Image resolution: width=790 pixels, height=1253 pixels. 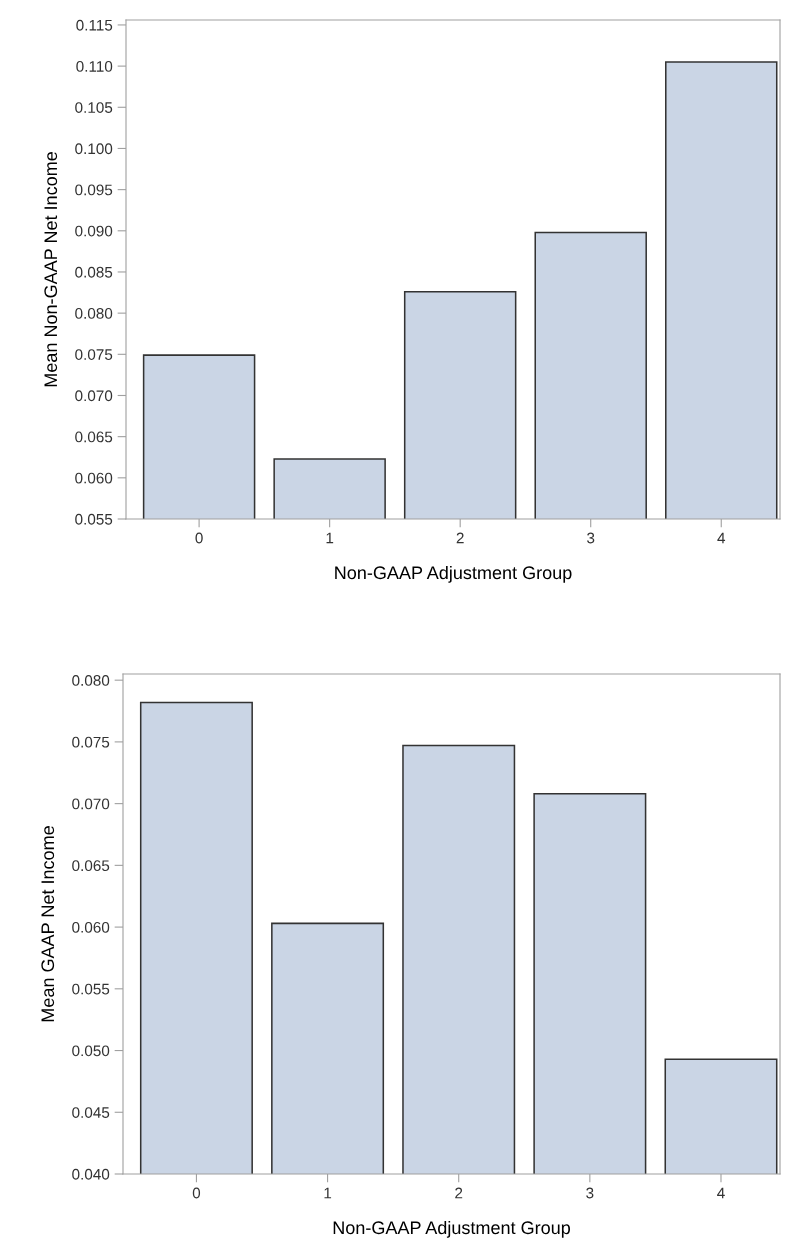 I want to click on y-tick-label: 0.050, so click(x=91, y=1051).